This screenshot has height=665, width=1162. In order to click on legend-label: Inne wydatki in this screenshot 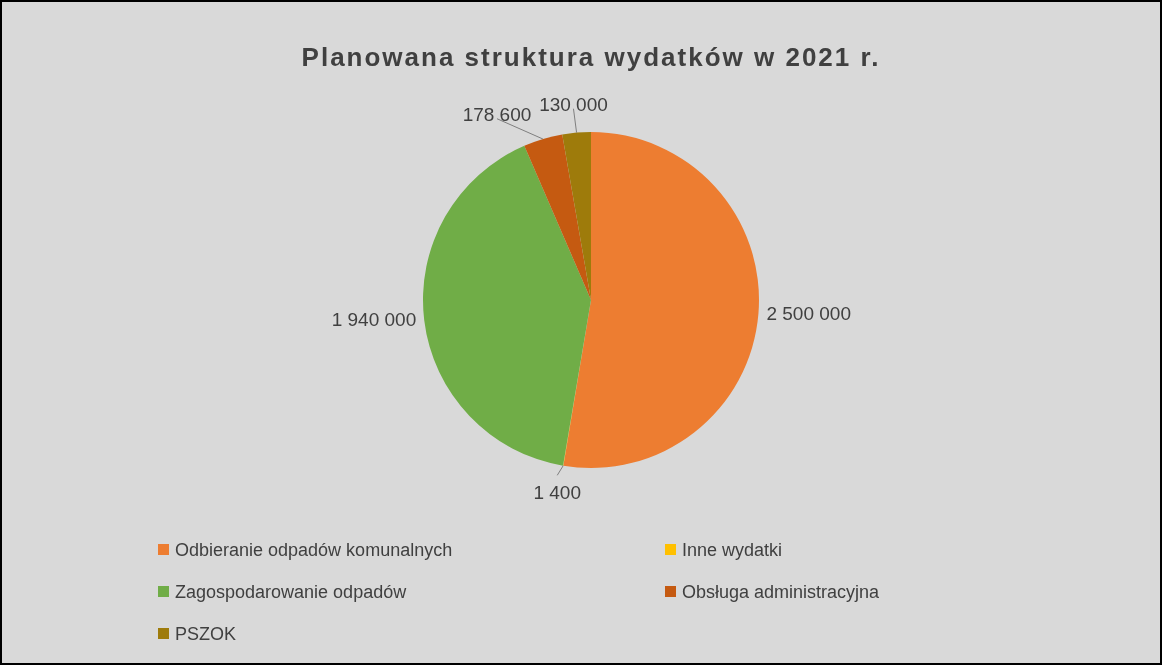, I will do `click(732, 550)`.